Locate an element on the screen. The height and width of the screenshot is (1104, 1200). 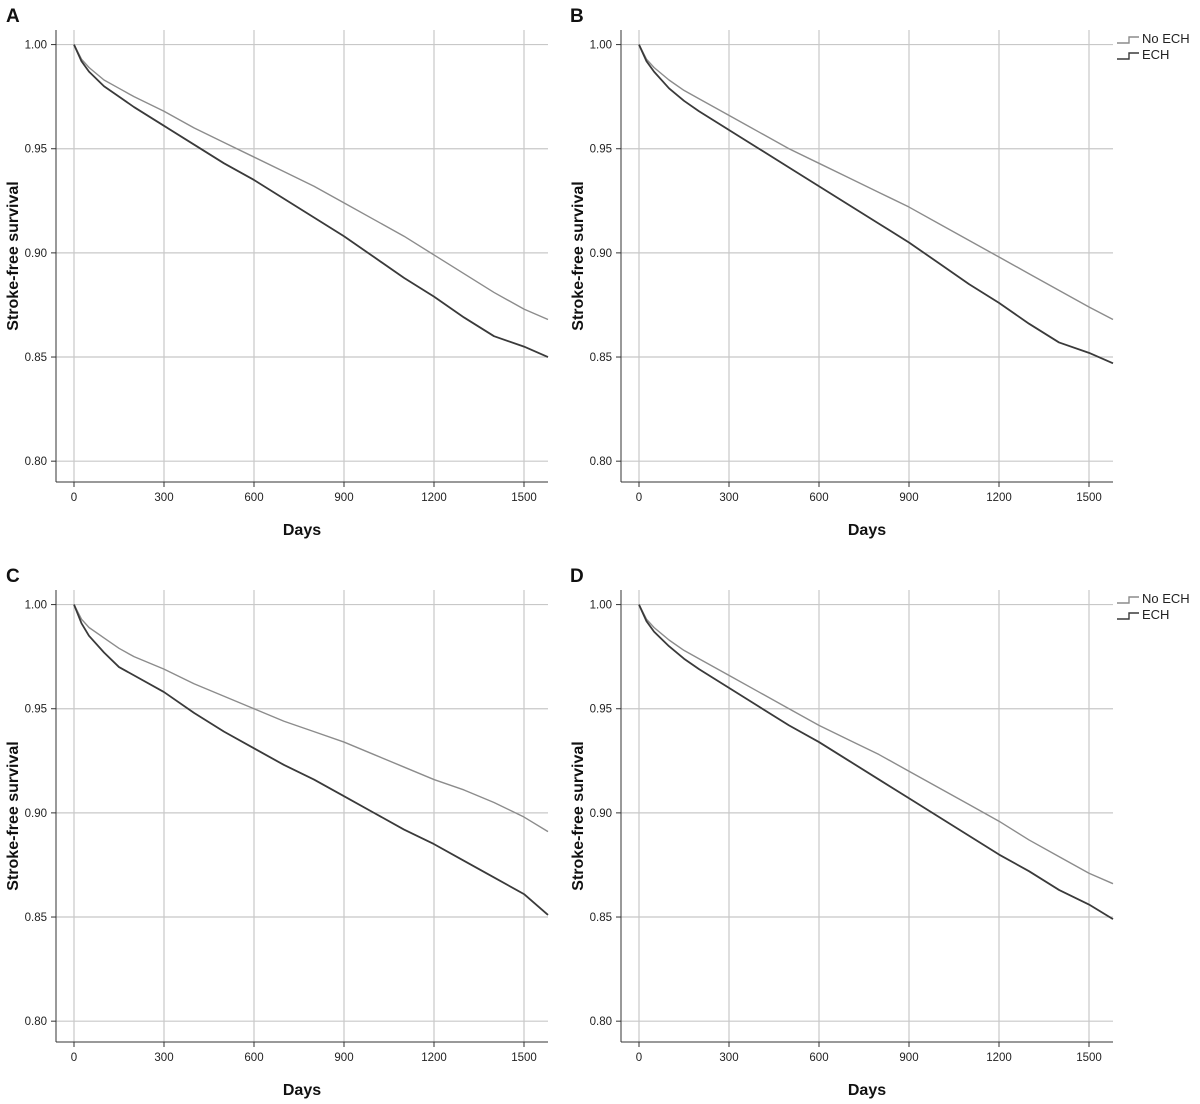
panel-letter: A is located at coordinates (13, 16).